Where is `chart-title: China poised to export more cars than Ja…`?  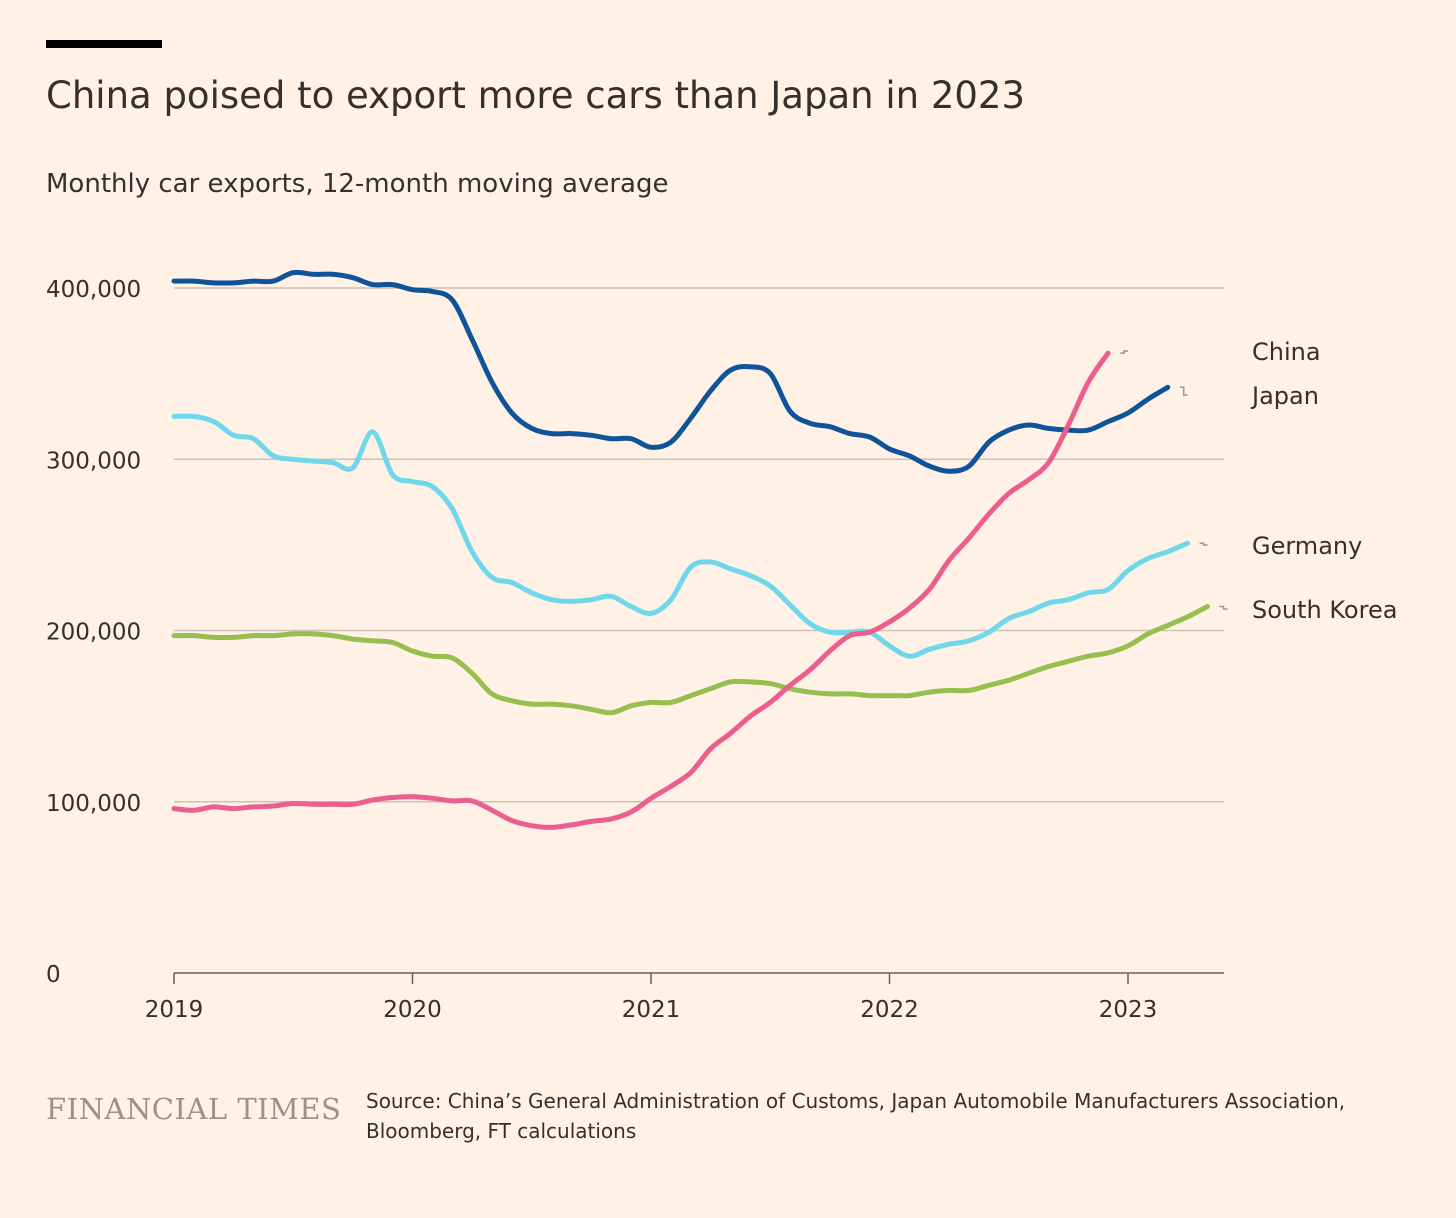
chart-title: China poised to export more cars than Ja… is located at coordinates (535, 95).